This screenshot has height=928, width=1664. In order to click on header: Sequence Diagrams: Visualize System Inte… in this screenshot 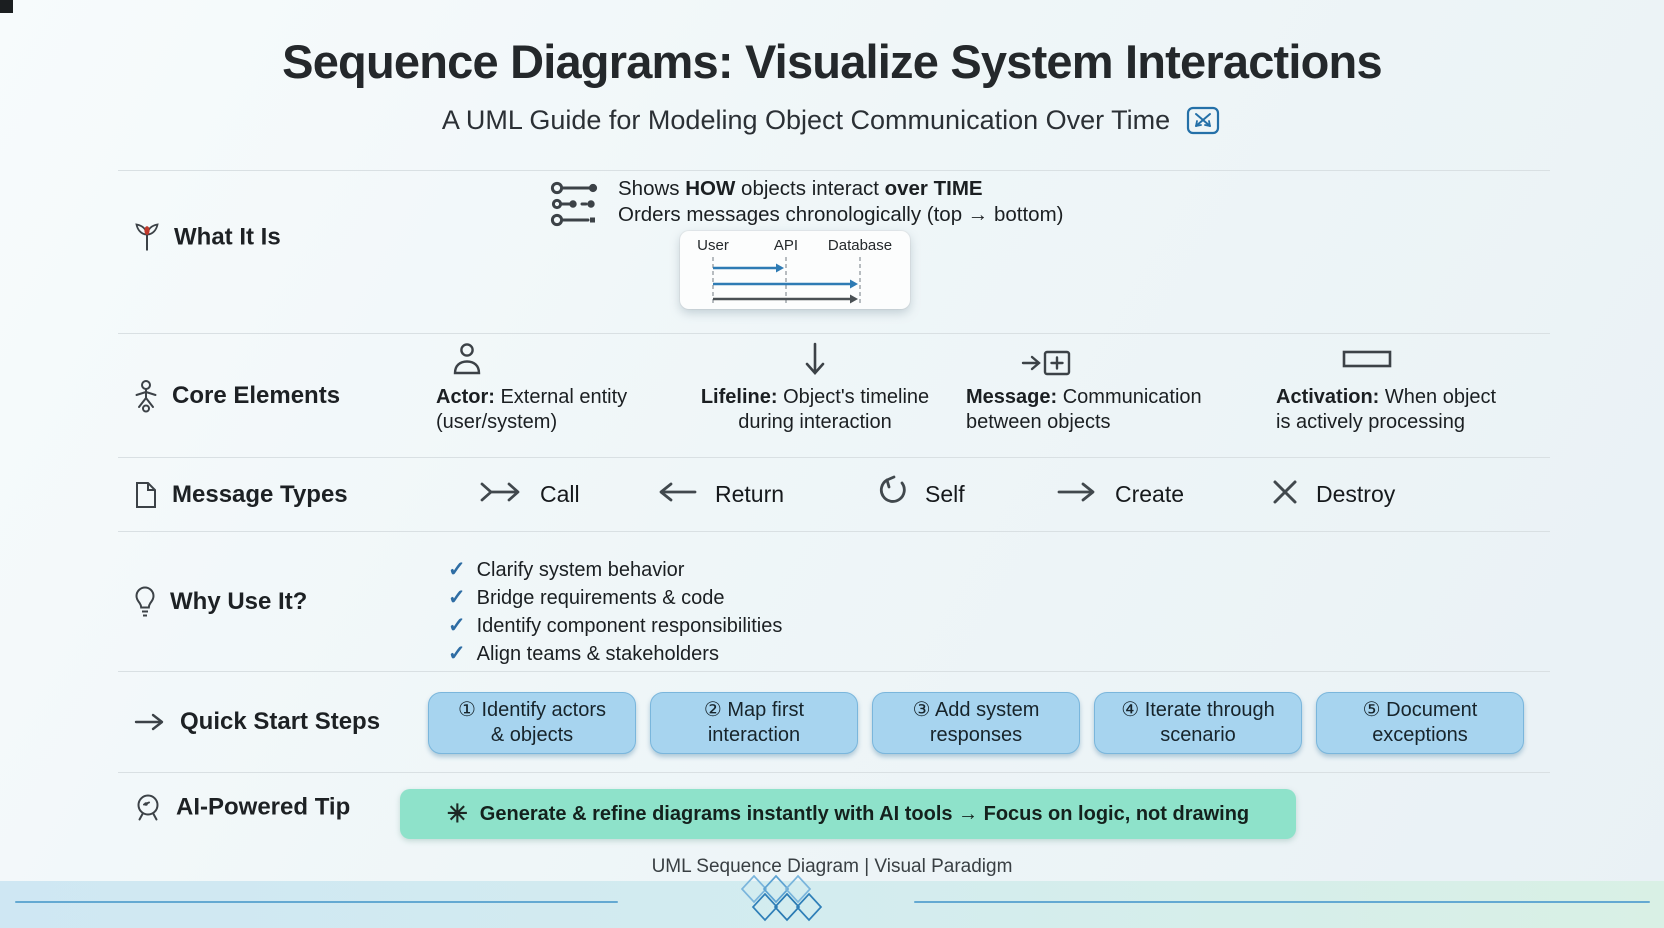, I will do `click(832, 85)`.